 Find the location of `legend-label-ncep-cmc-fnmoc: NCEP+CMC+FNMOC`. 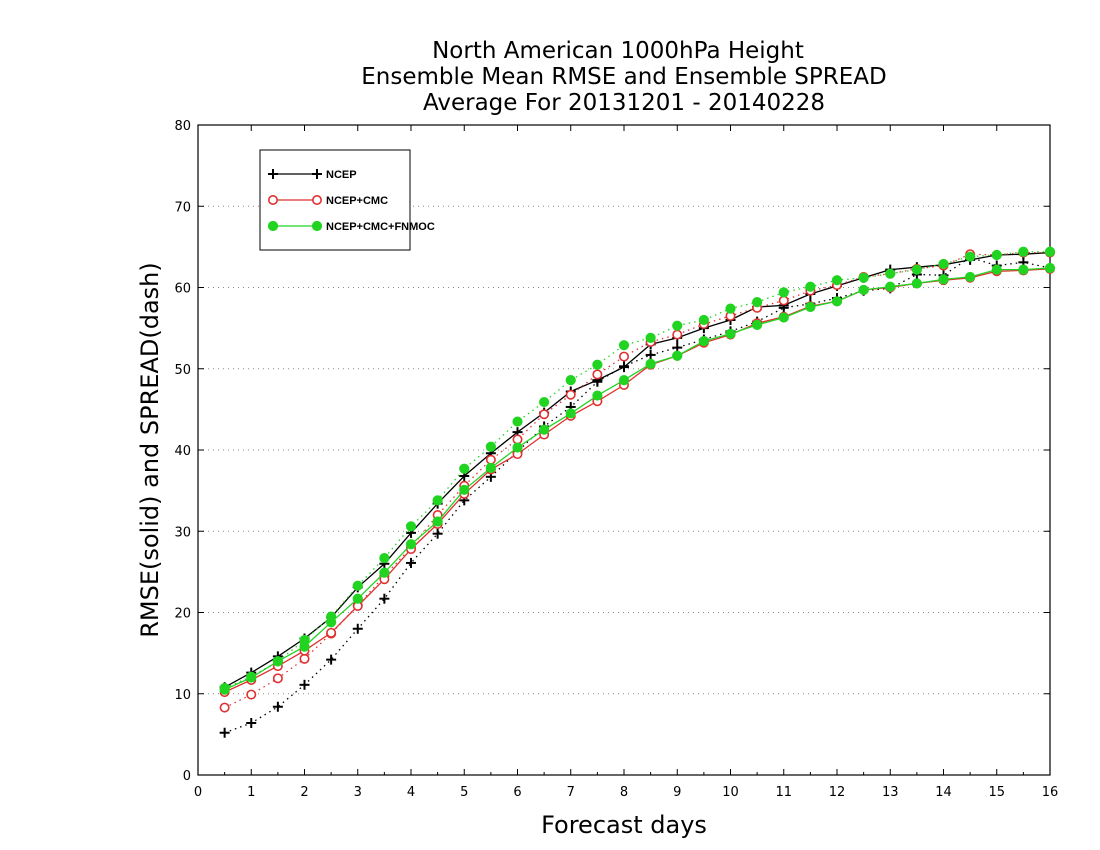

legend-label-ncep-cmc-fnmoc: NCEP+CMC+FNMOC is located at coordinates (380, 227).